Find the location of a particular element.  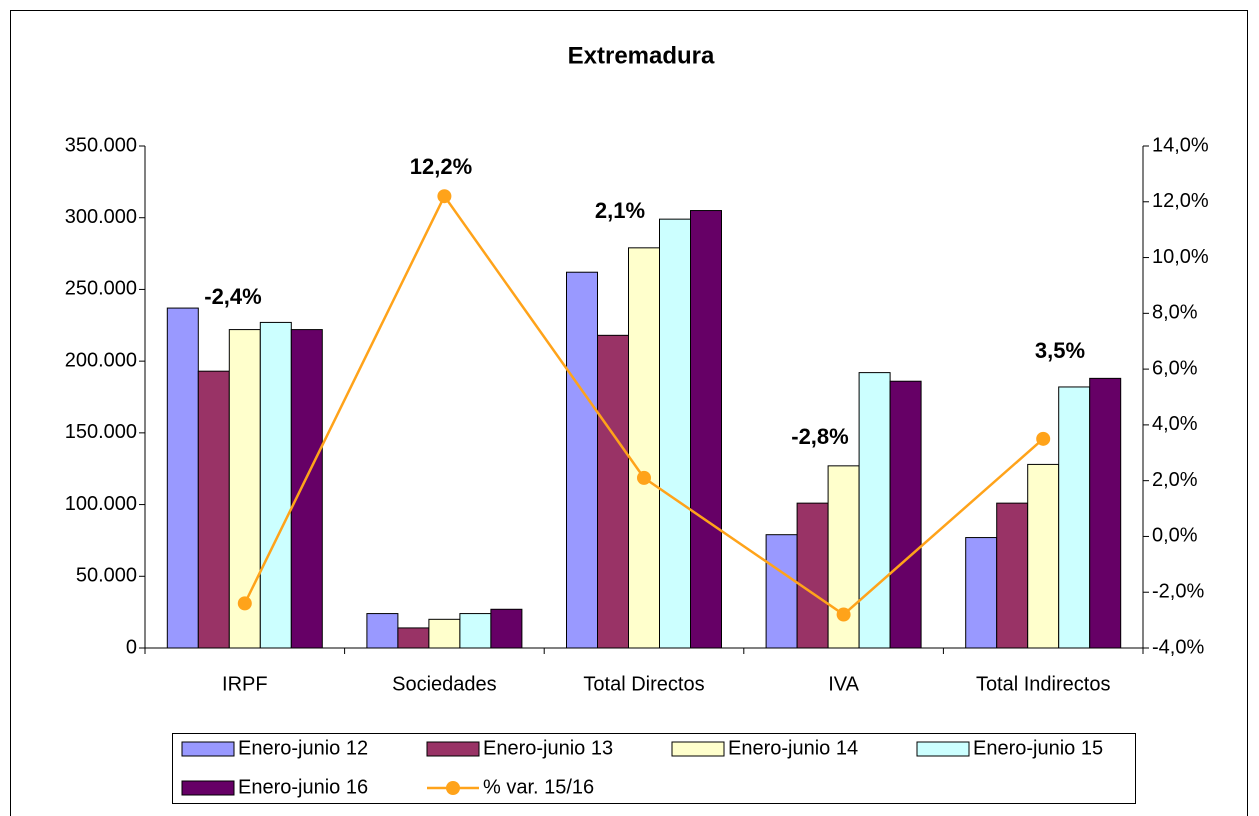

value-label: 2,1% is located at coordinates (620, 210).